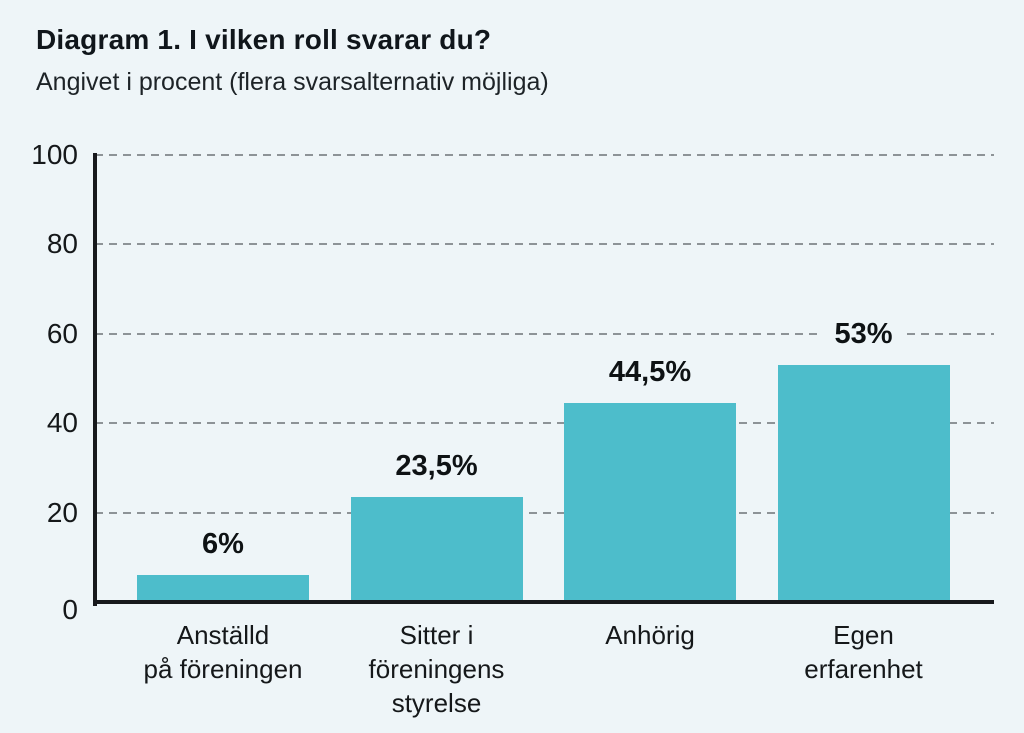 Image resolution: width=1024 pixels, height=733 pixels. I want to click on bar-value-label-4: 53%, so click(863, 335).